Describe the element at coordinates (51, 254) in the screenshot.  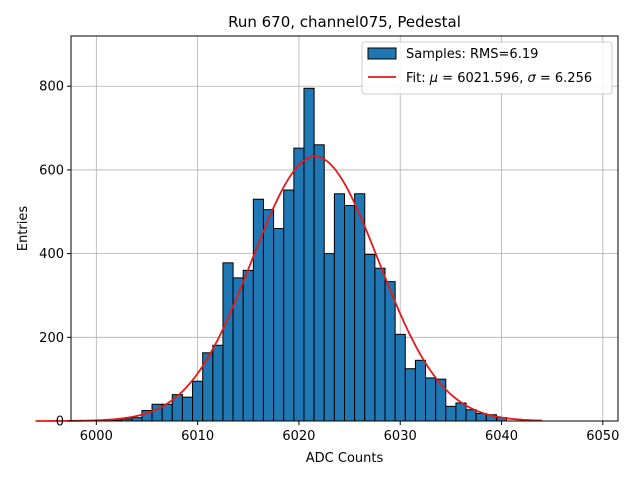
I see `y-tick-label-400: 400` at that location.